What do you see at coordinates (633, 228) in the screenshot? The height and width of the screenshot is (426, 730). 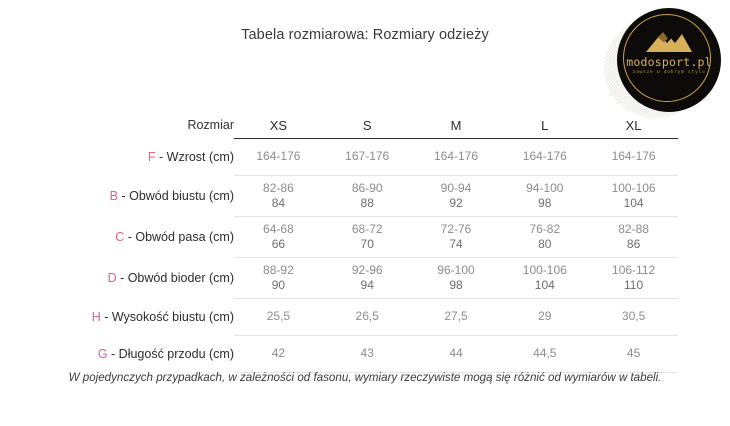 I see `cell-range: 82-88` at bounding box center [633, 228].